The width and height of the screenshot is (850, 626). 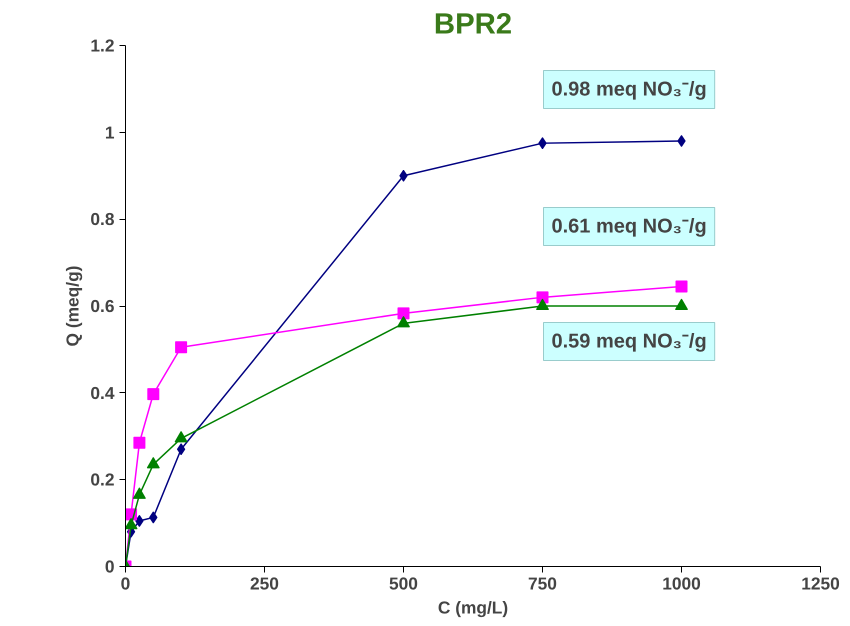 What do you see at coordinates (629, 89) in the screenshot?
I see `annotation: 0.98 meq NO₃⁻/g` at bounding box center [629, 89].